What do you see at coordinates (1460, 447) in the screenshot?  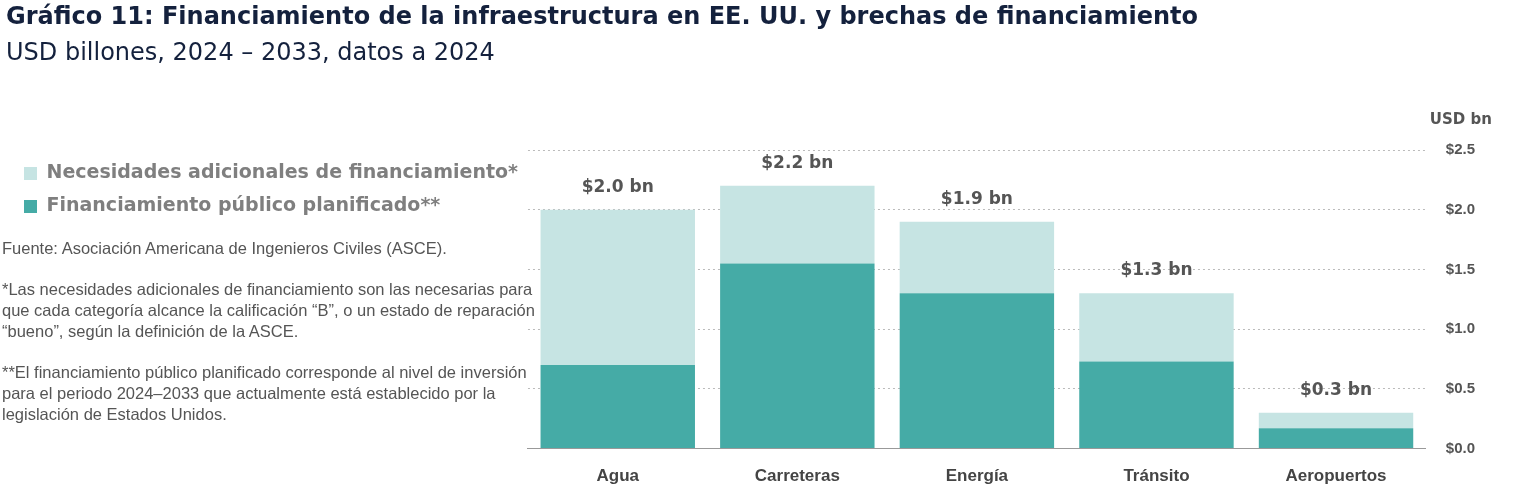 I see `y-tick-label: $0.0` at bounding box center [1460, 447].